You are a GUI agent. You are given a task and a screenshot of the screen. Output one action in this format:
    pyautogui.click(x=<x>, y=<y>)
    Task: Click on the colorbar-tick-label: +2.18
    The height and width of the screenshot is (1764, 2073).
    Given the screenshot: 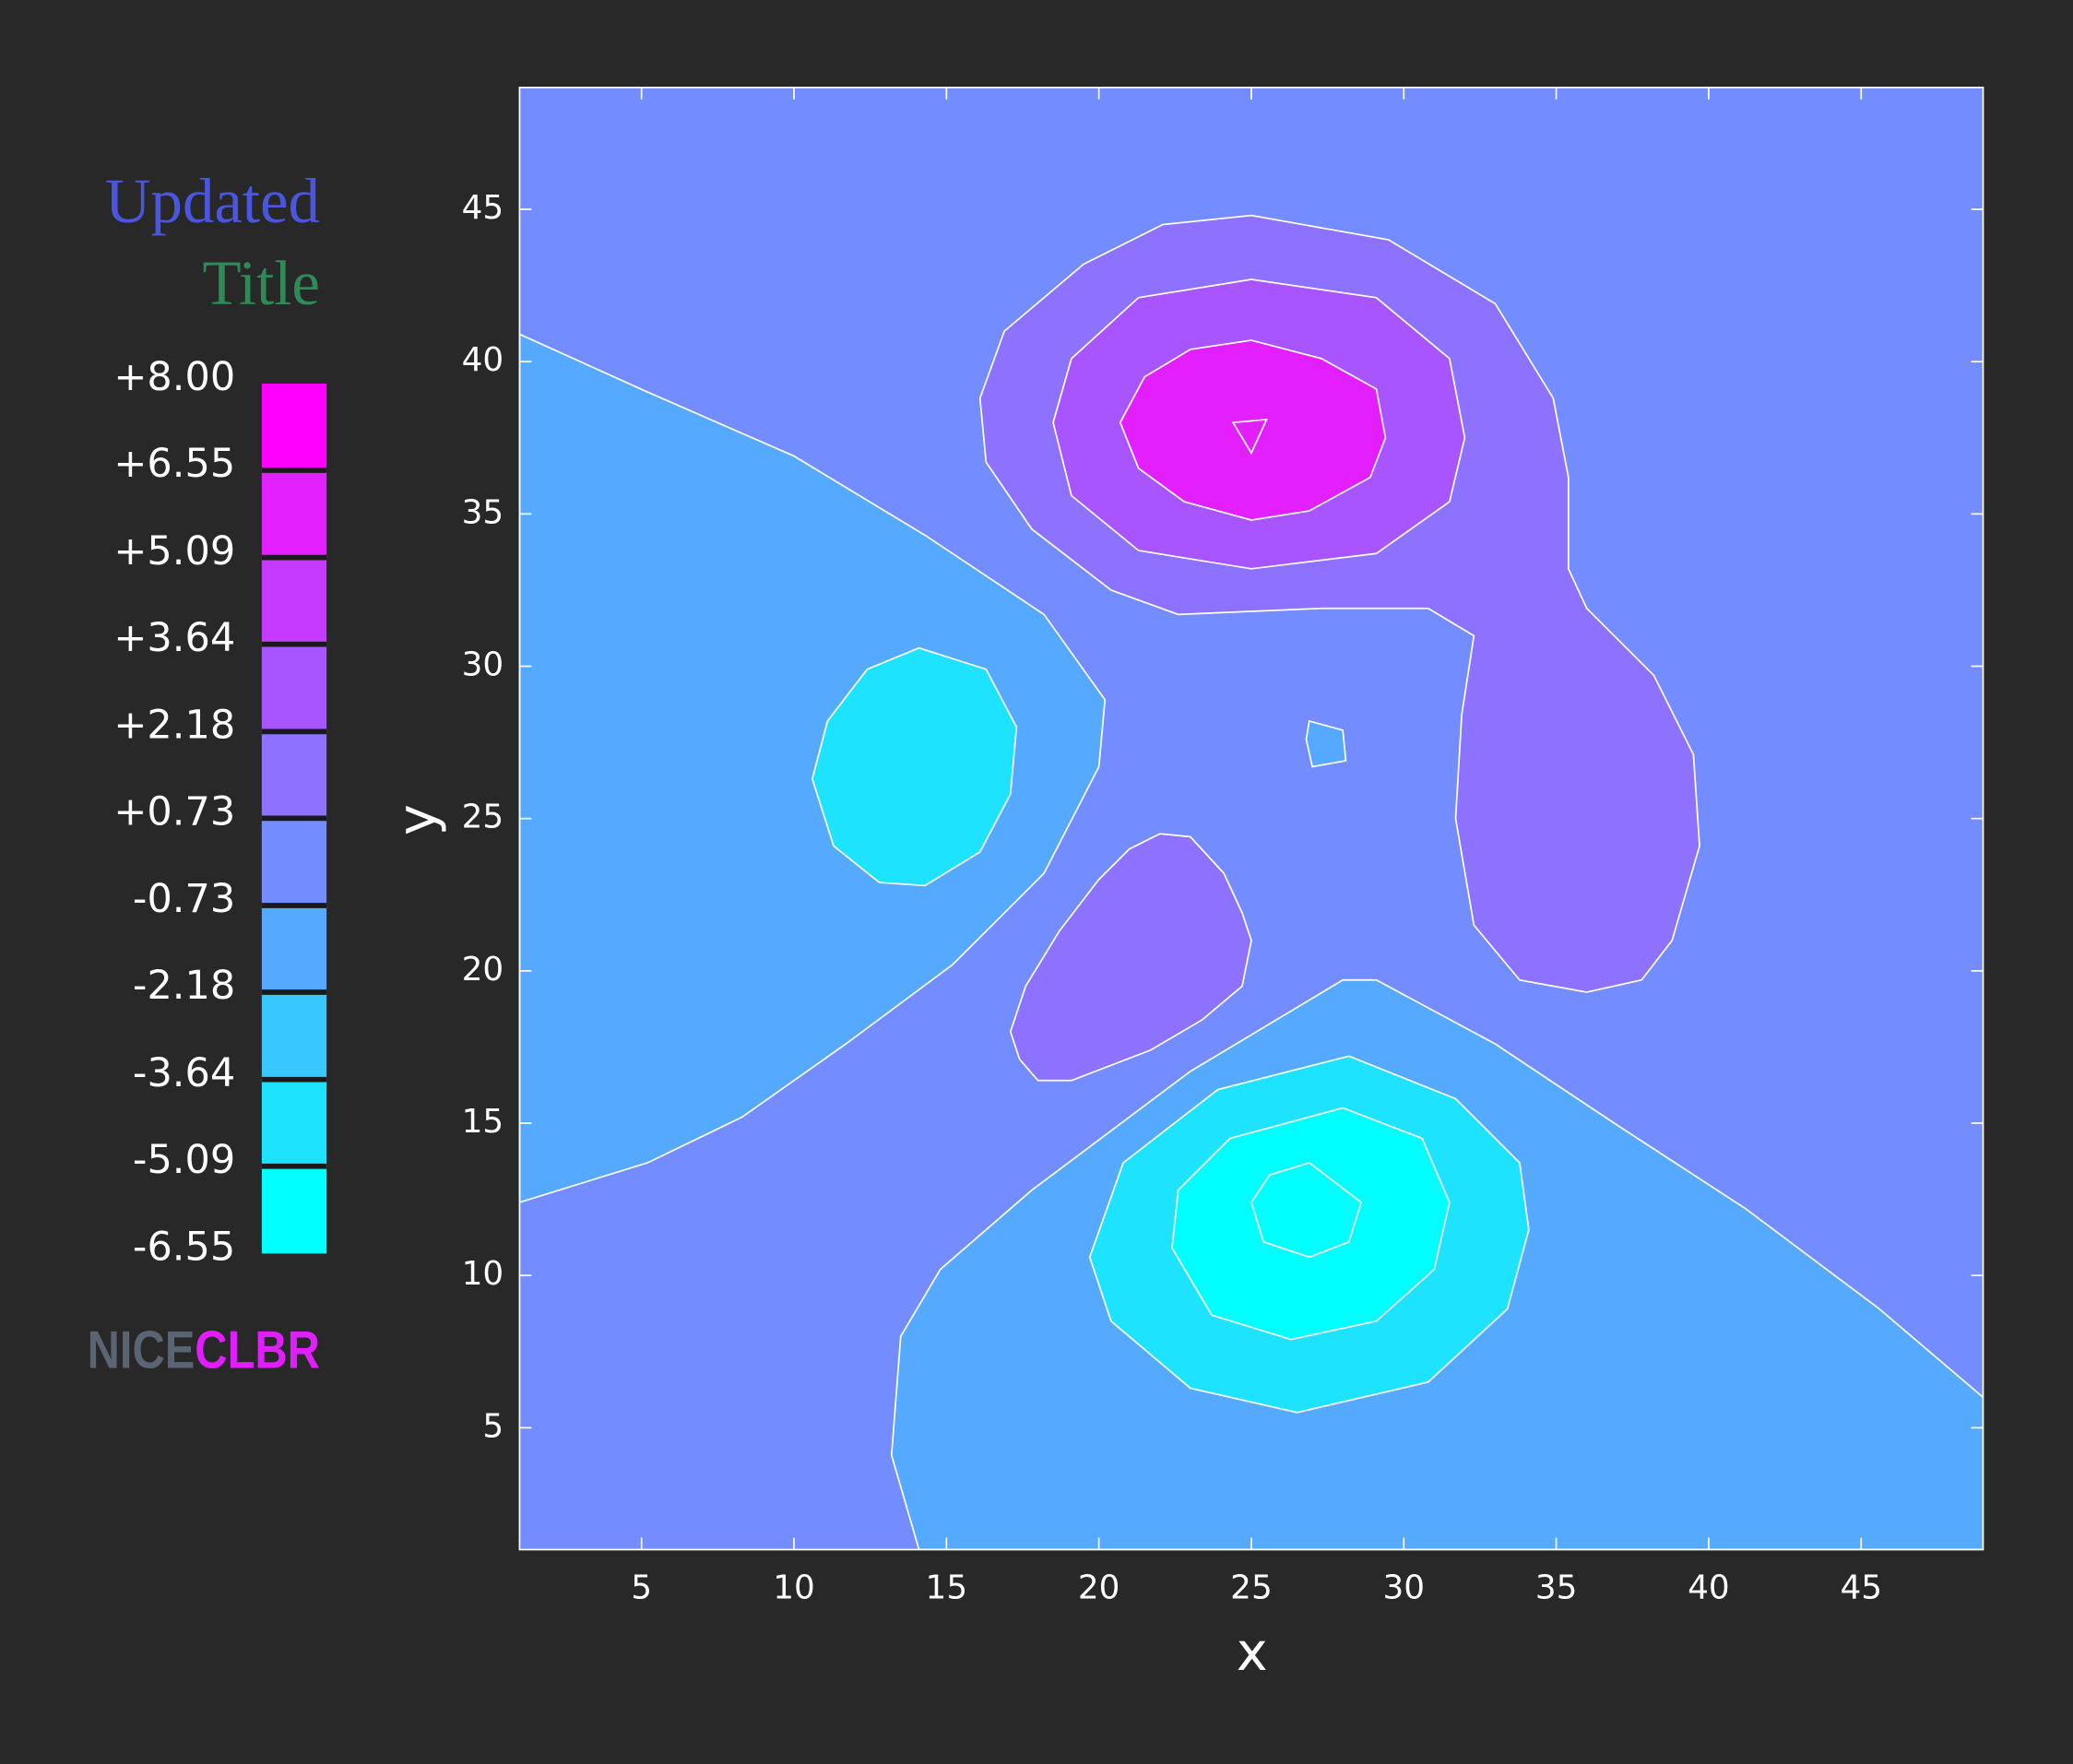 What is the action you would take?
    pyautogui.click(x=174, y=726)
    